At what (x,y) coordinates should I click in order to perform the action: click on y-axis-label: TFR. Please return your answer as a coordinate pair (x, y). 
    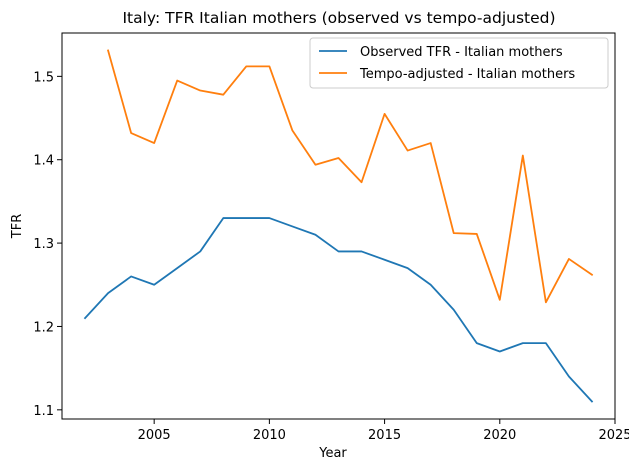
    Looking at the image, I should click on (17, 226).